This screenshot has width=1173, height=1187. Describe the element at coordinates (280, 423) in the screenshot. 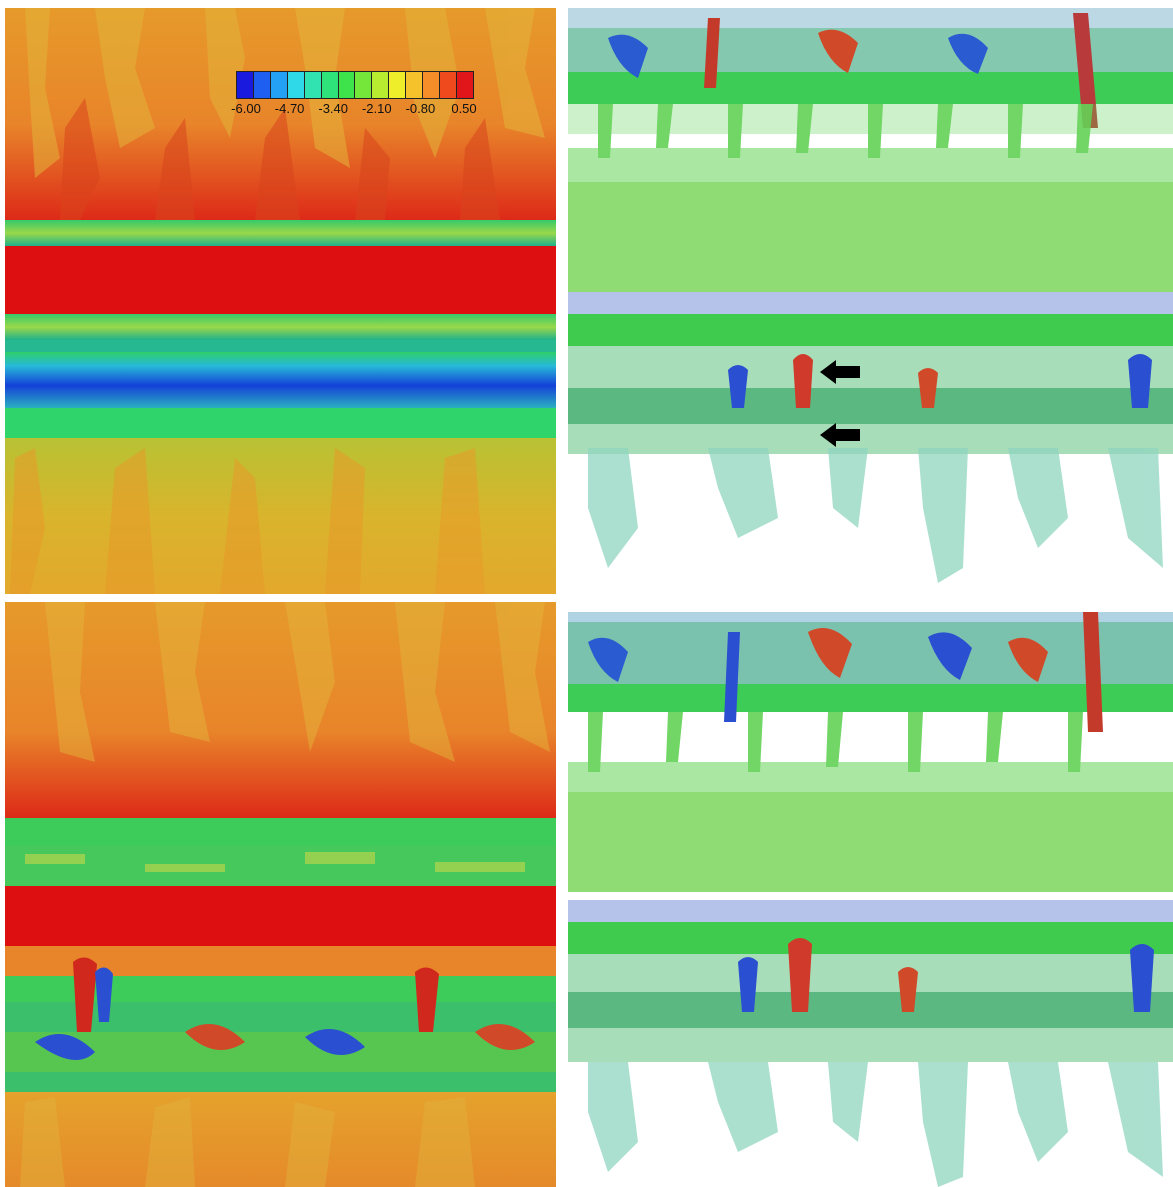

I see `shear-layer` at that location.